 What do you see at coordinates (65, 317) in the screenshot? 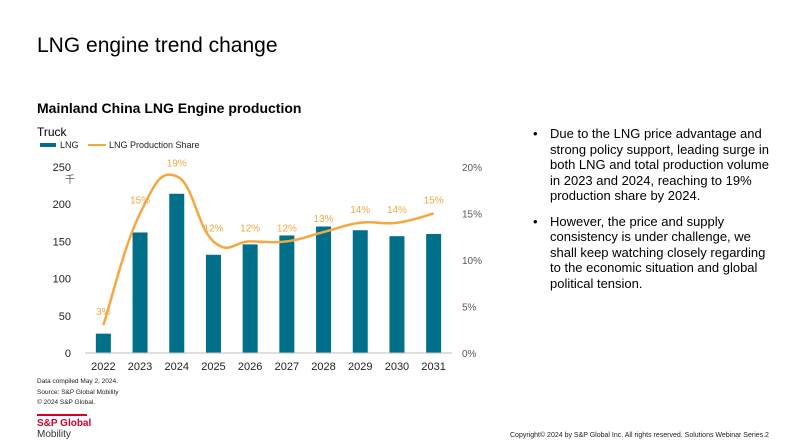
I see `y-tick-label: 50` at bounding box center [65, 317].